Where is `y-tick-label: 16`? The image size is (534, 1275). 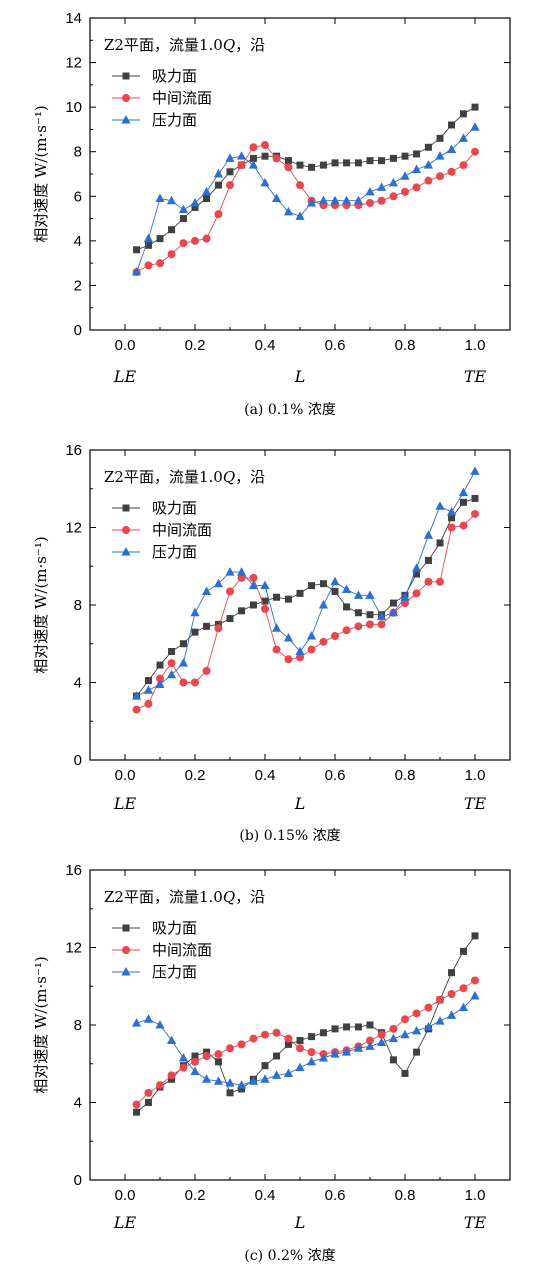
y-tick-label: 16 is located at coordinates (73, 450).